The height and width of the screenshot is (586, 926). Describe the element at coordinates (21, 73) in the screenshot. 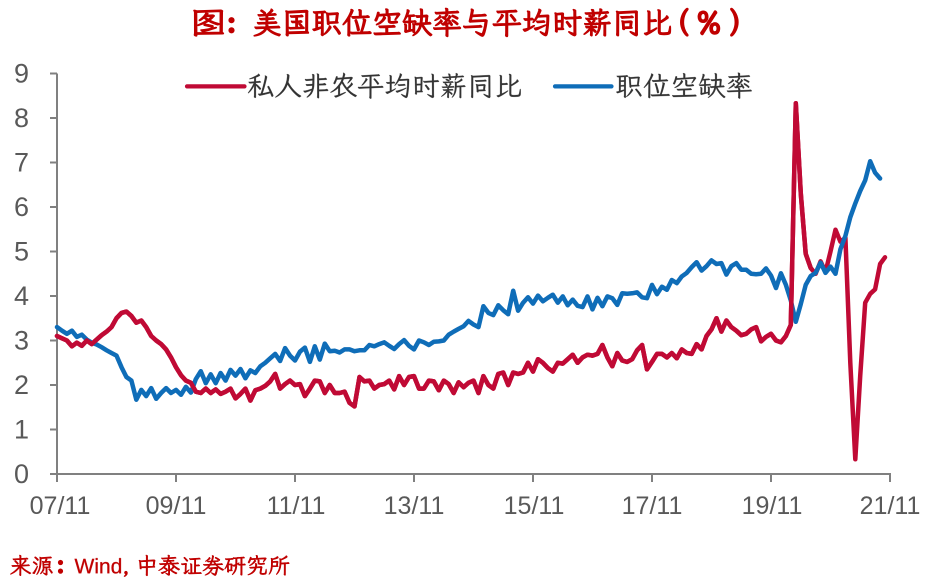

I see `svg-text: 9` at that location.